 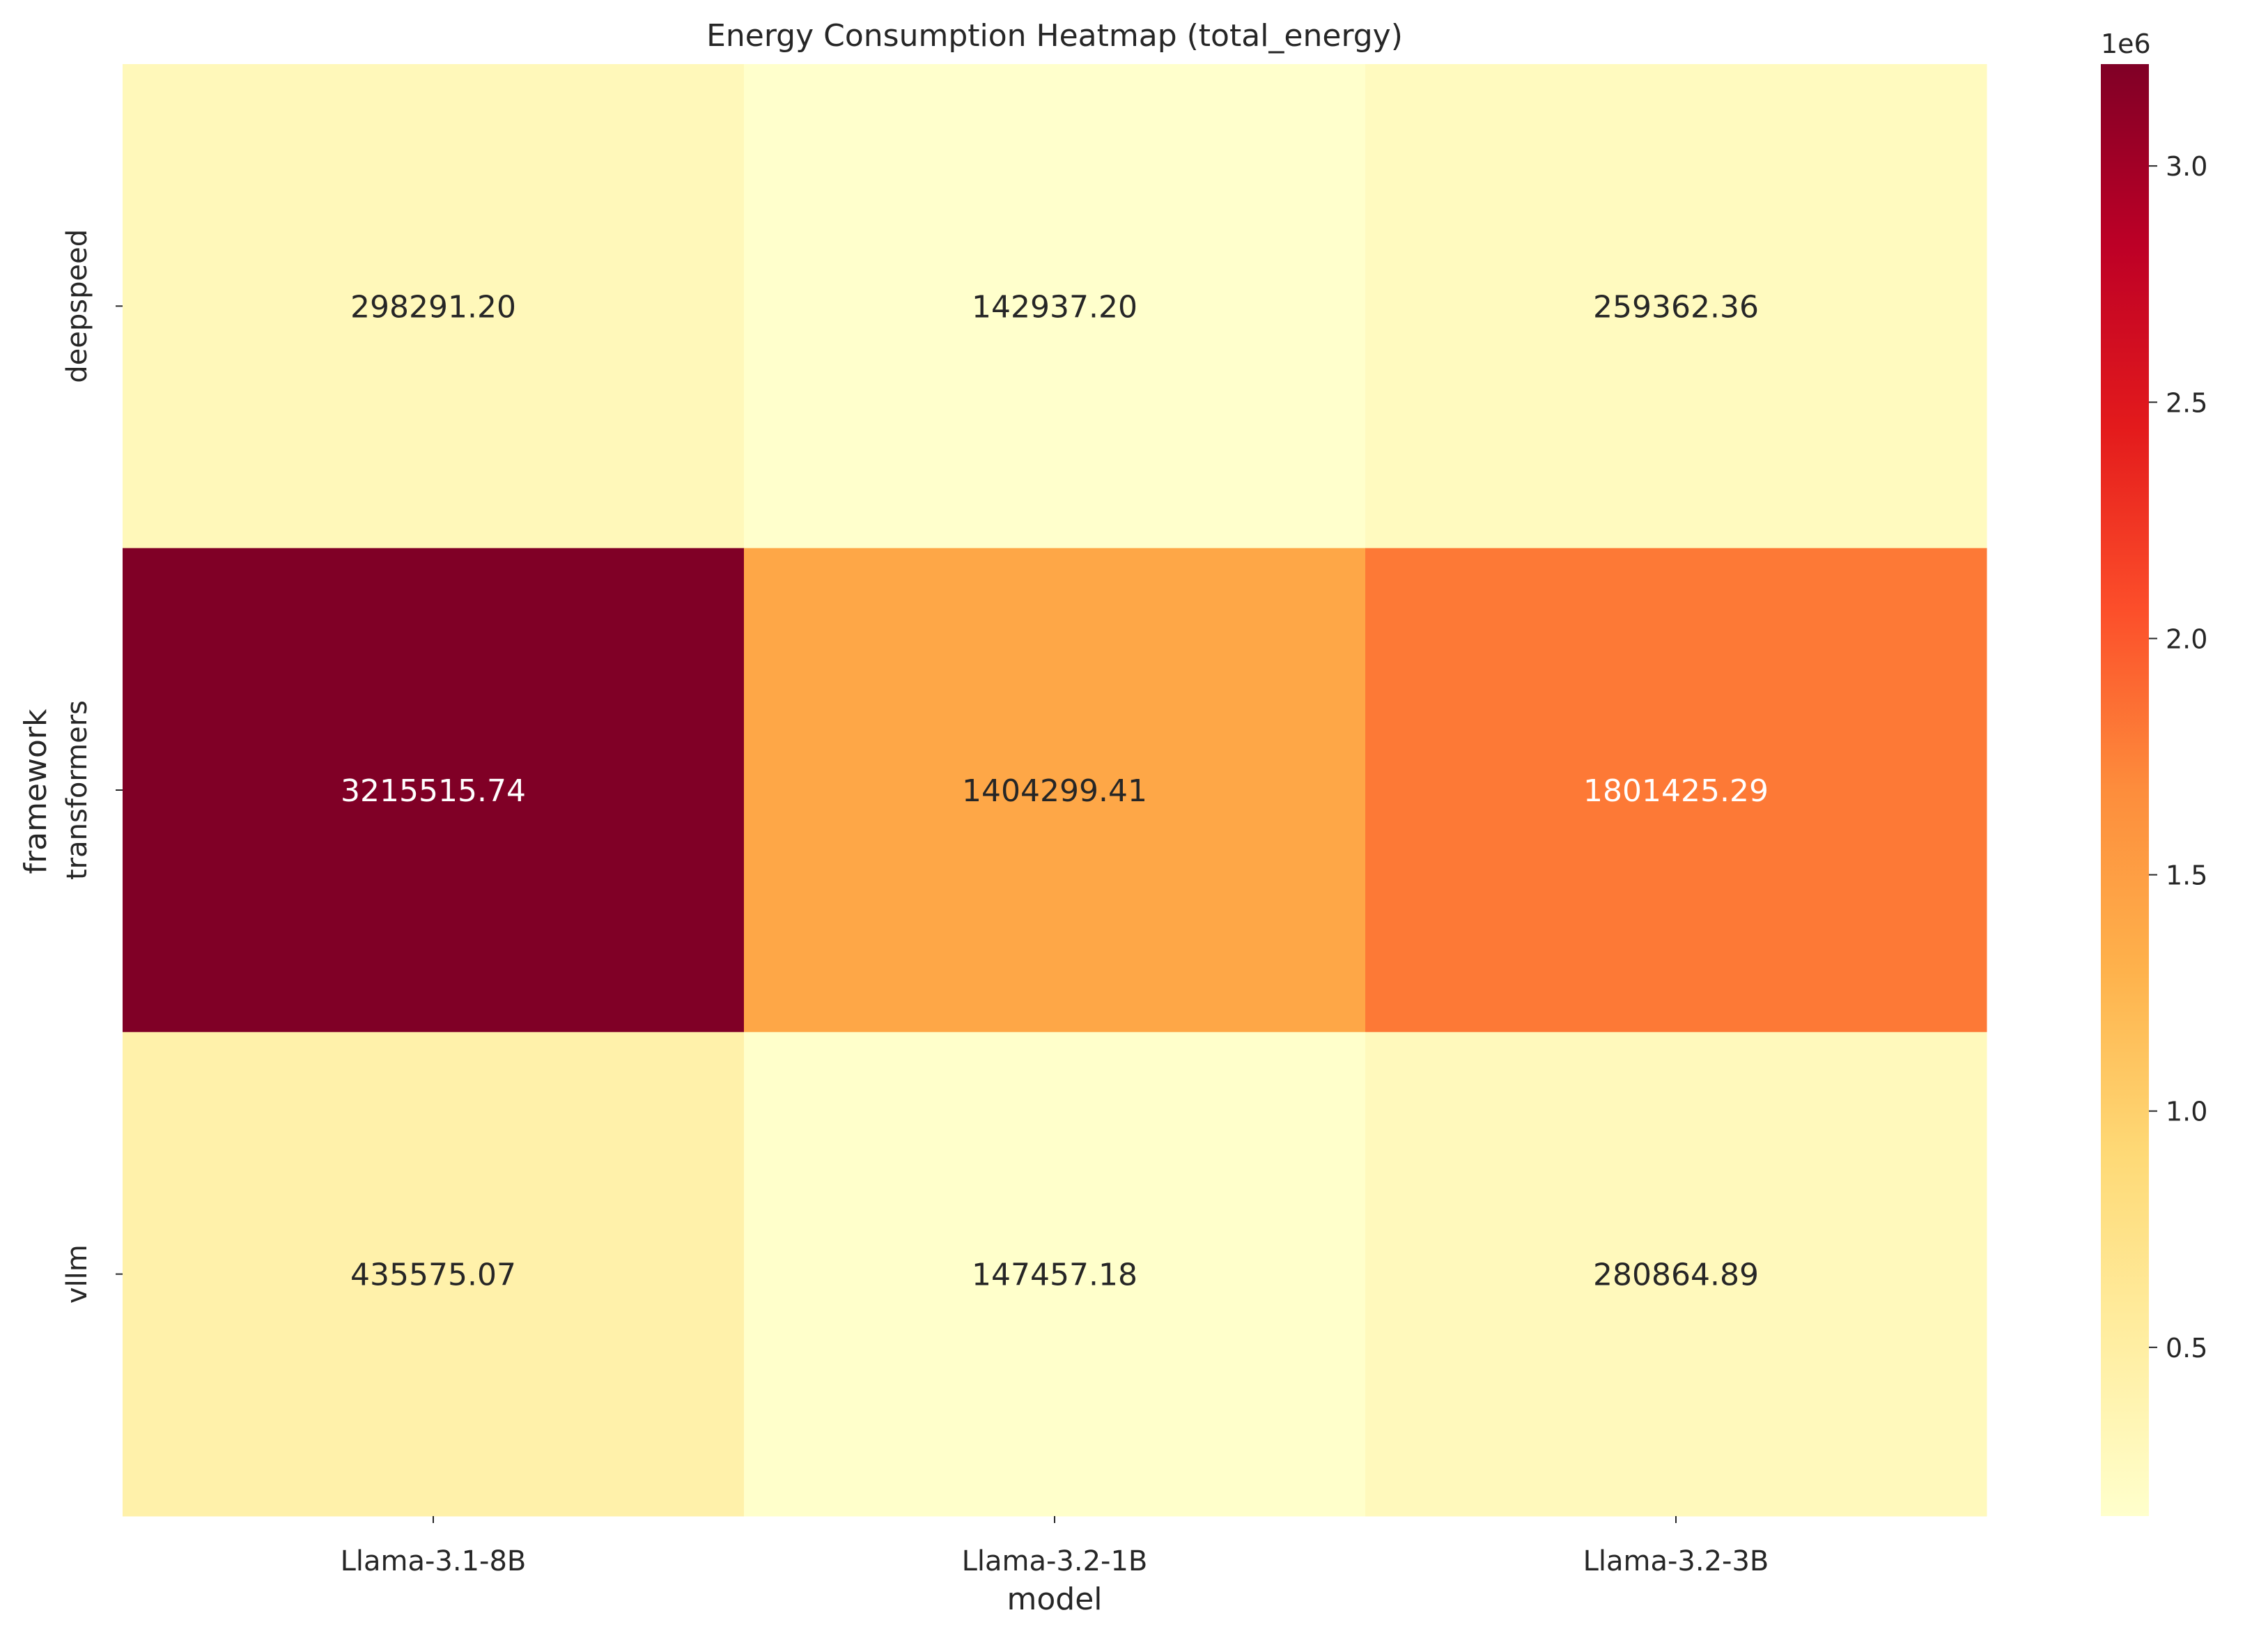 I want to click on cell-value-label: 298291.20, so click(x=433, y=307).